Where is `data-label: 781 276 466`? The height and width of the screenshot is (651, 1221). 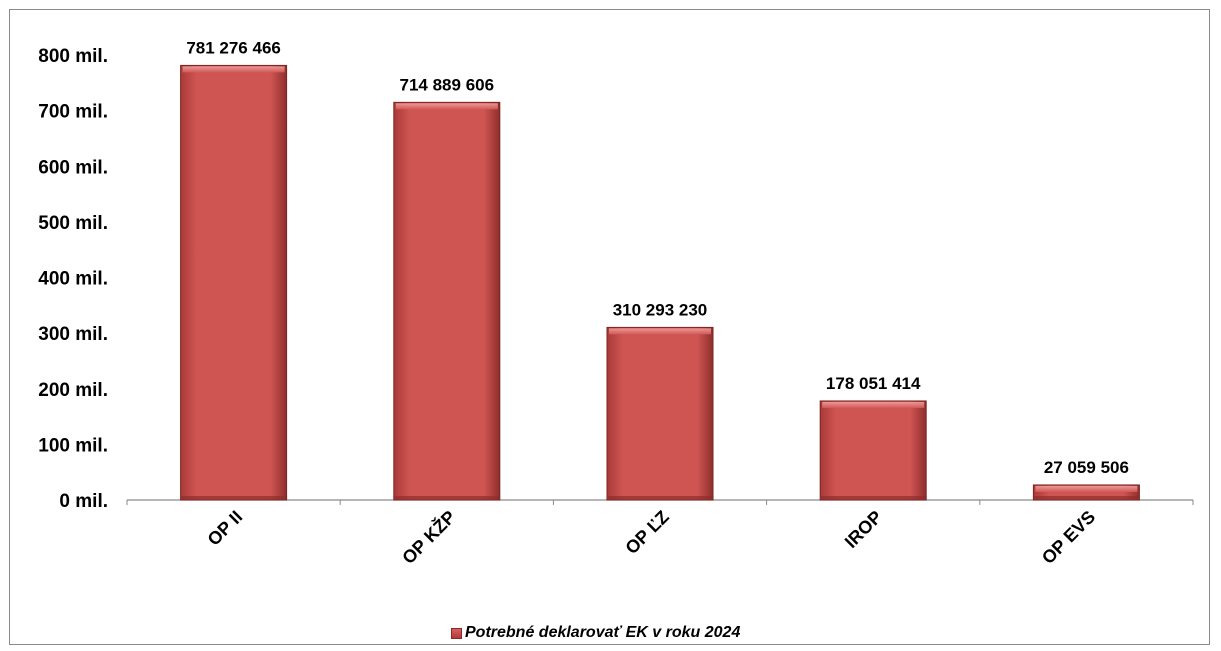 data-label: 781 276 466 is located at coordinates (233, 47).